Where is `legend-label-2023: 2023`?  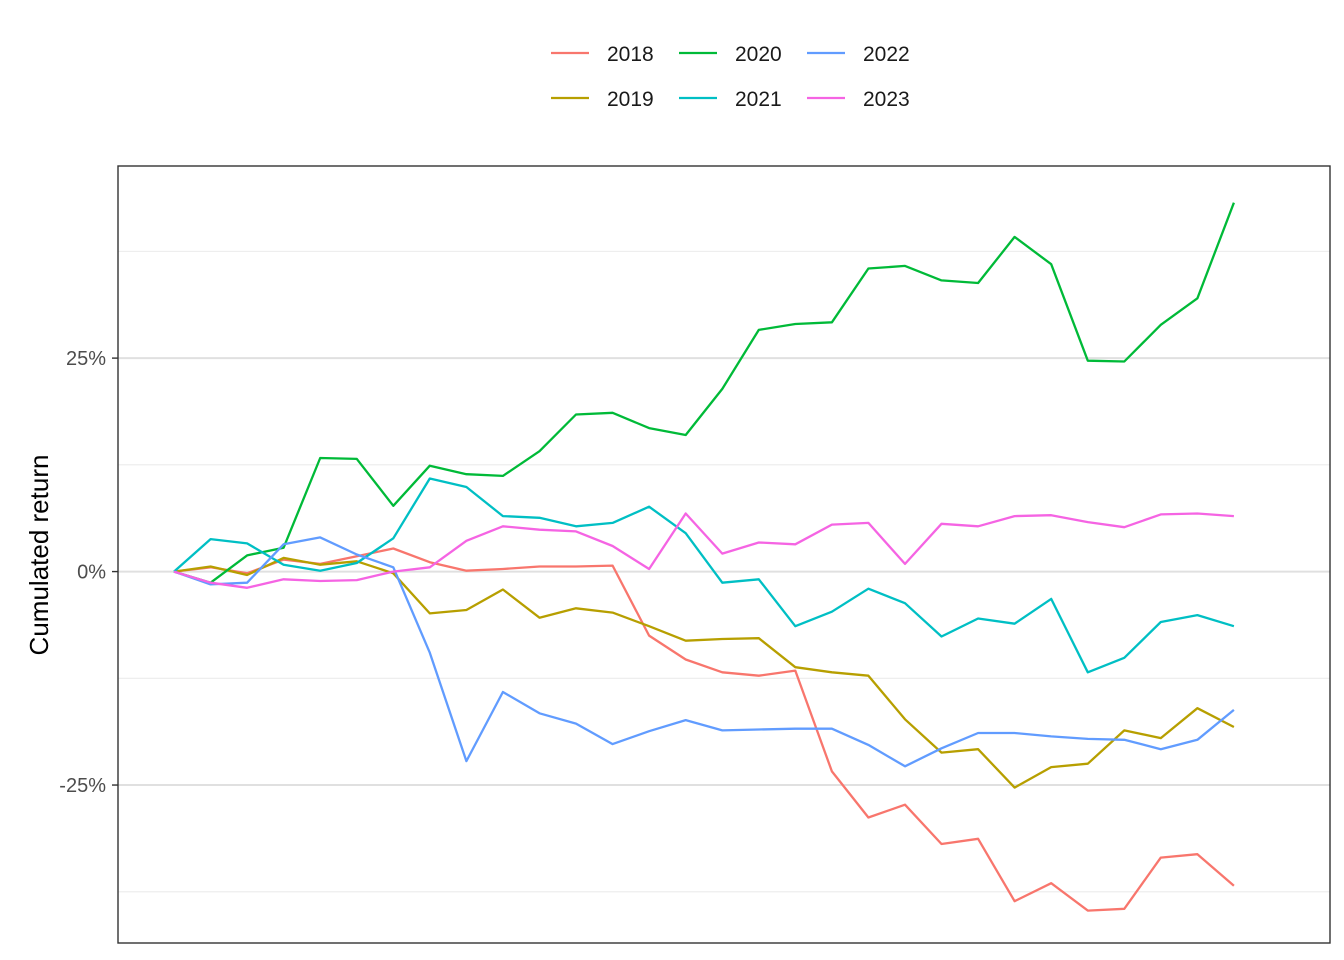
legend-label-2023: 2023 is located at coordinates (886, 99).